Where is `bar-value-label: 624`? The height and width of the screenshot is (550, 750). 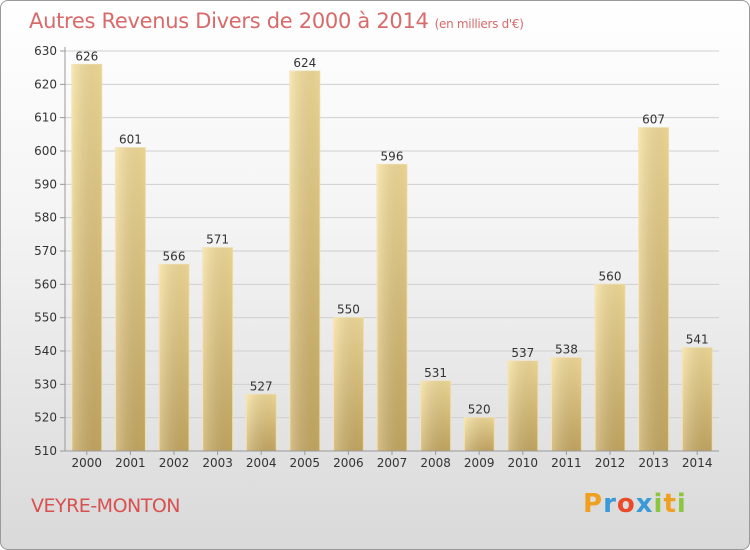
bar-value-label: 624 is located at coordinates (304, 63).